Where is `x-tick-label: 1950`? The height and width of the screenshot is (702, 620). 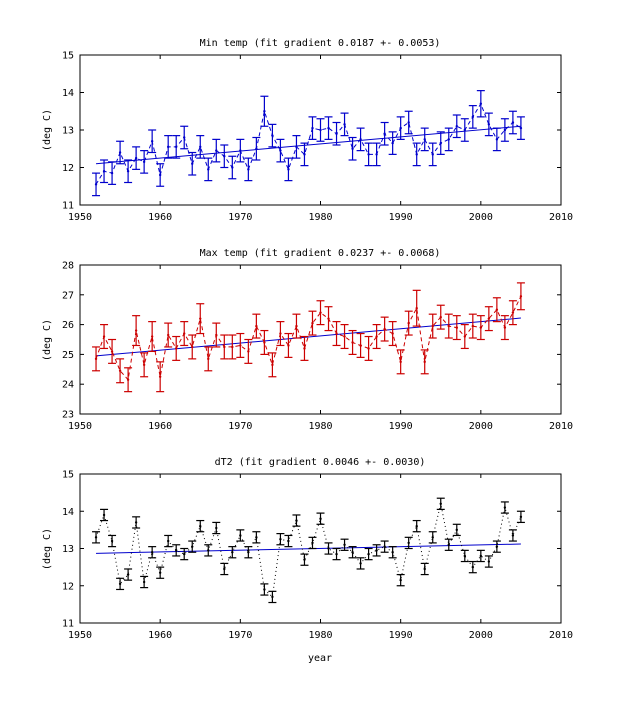
x-tick-label: 1950 is located at coordinates (80, 426).